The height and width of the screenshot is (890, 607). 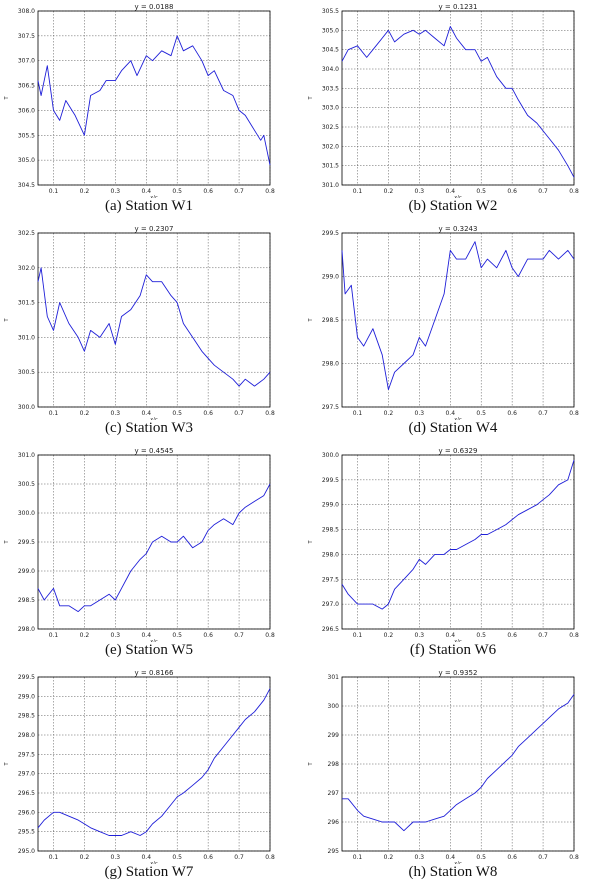 What do you see at coordinates (330, 69) in the screenshot?
I see `y-tick-label: 304.0` at bounding box center [330, 69].